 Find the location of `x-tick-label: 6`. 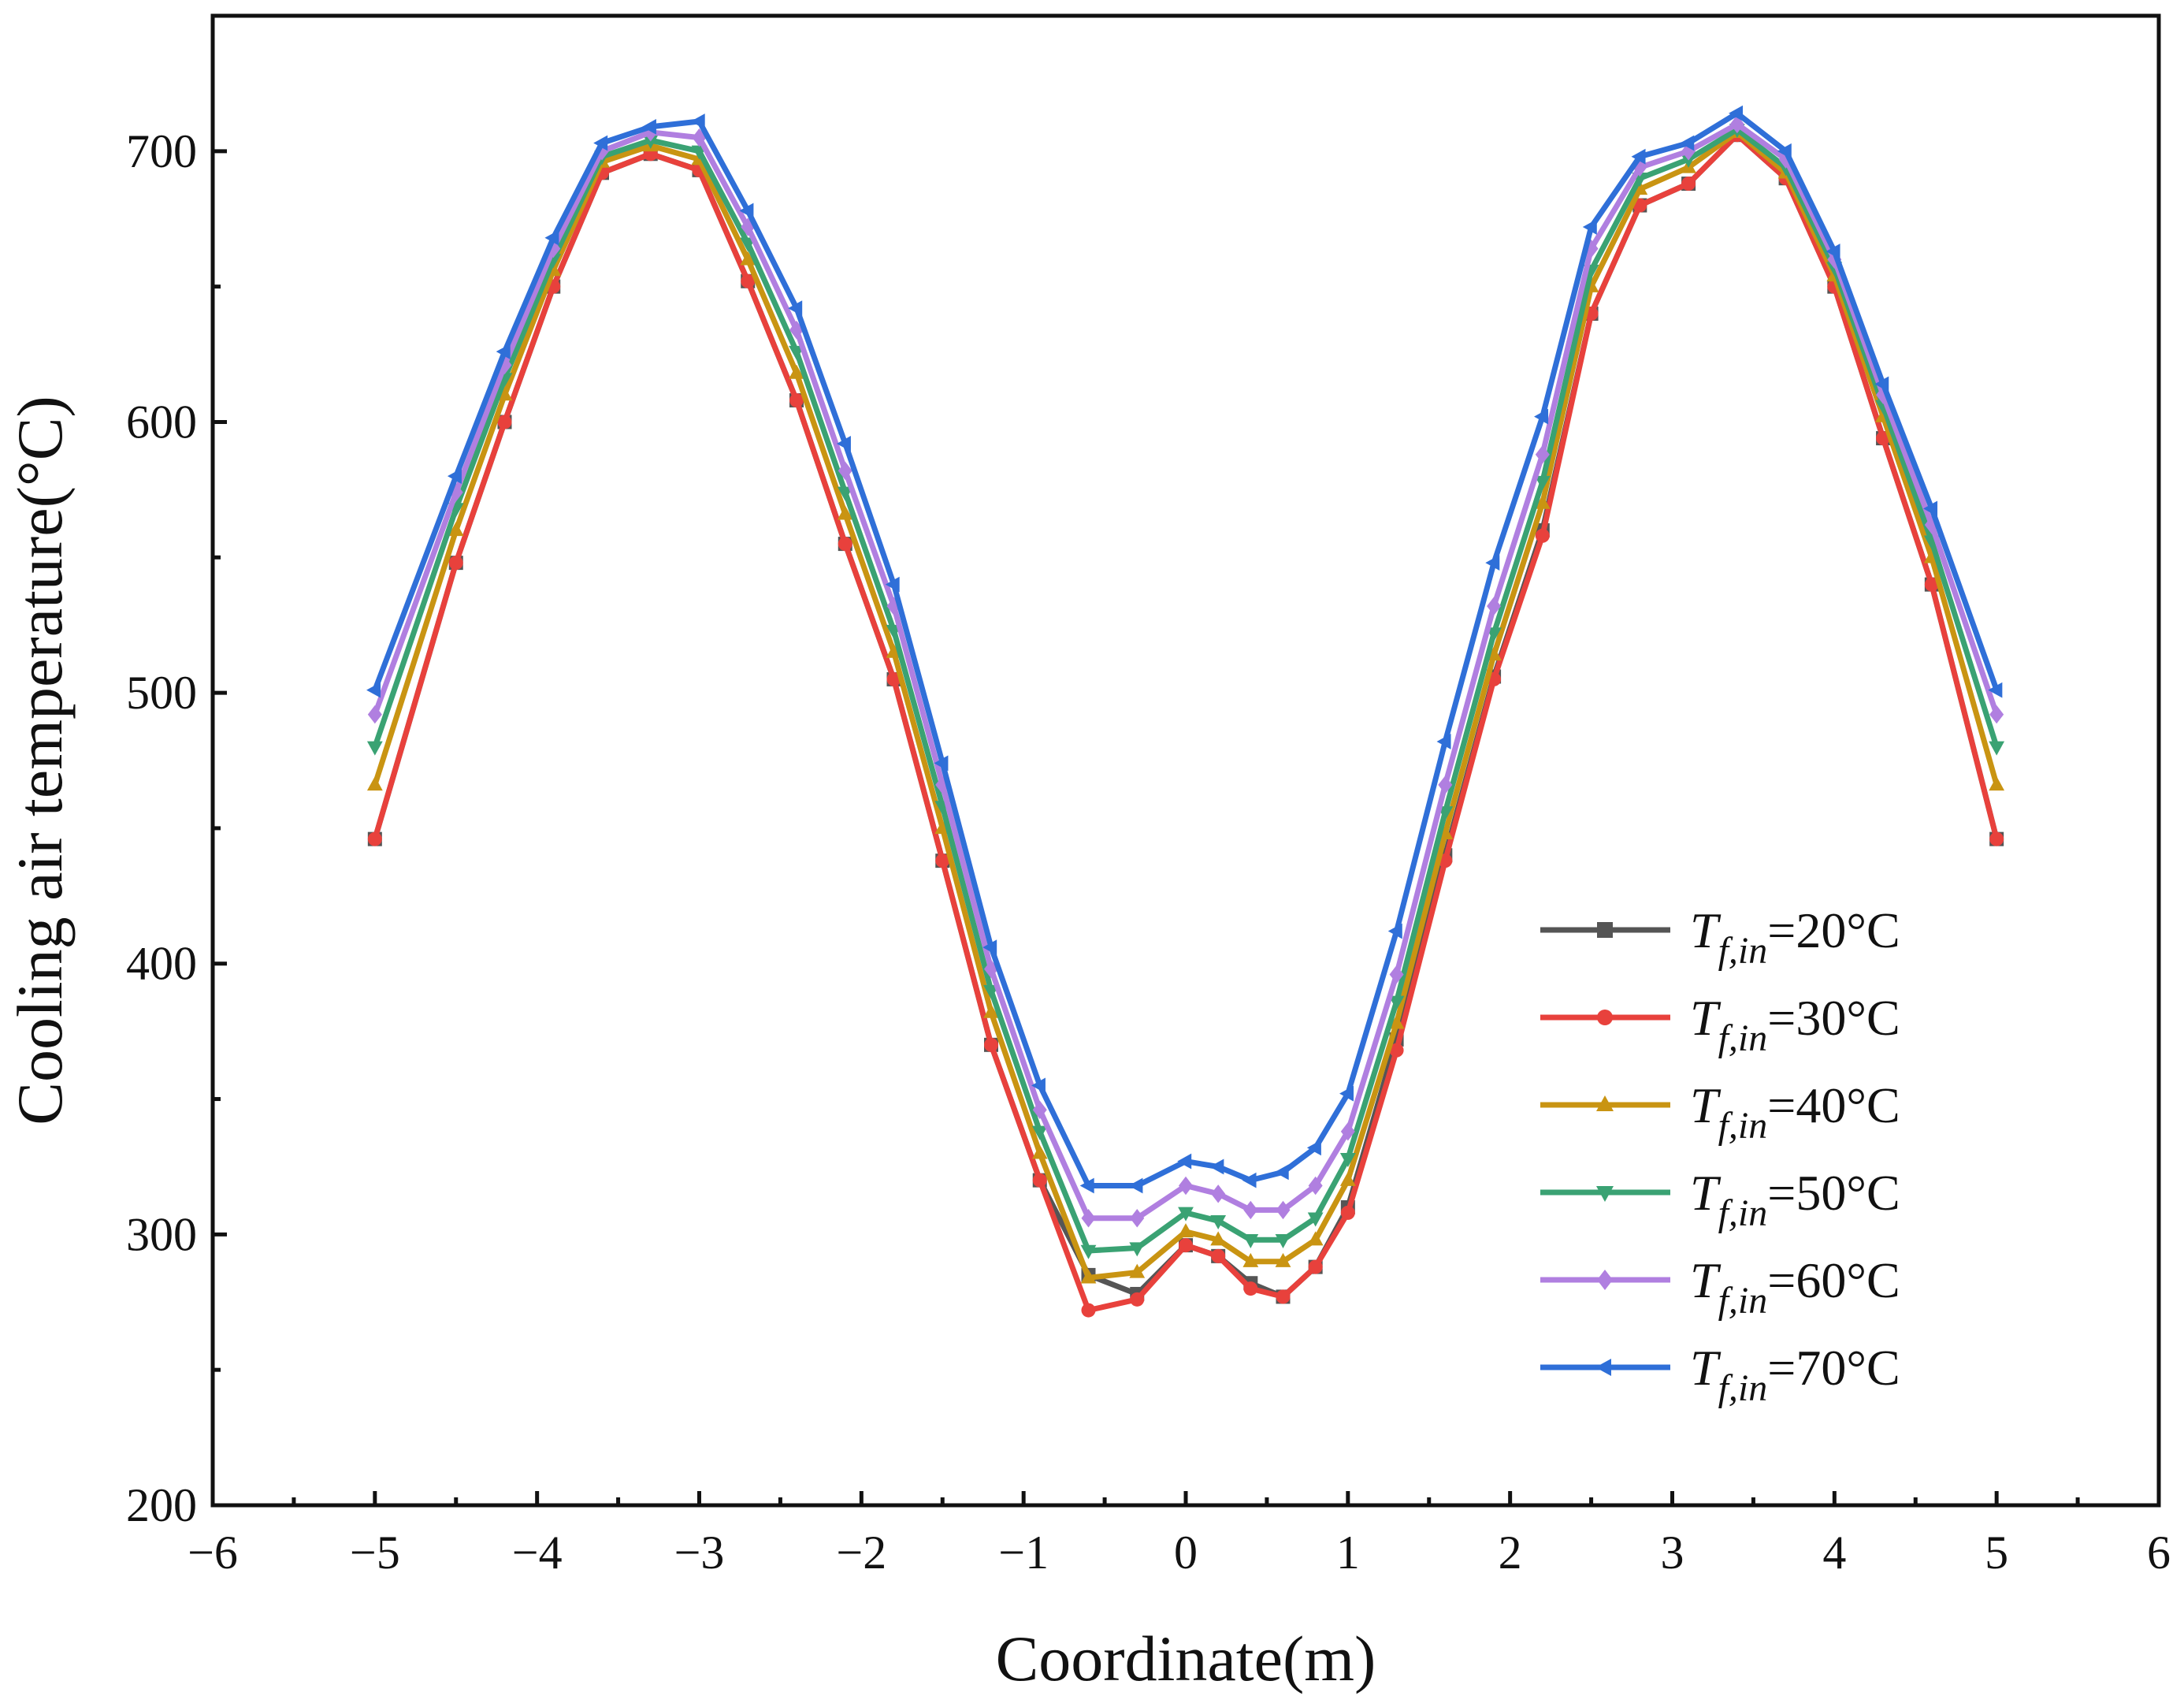

x-tick-label: 6 is located at coordinates (2159, 1553).